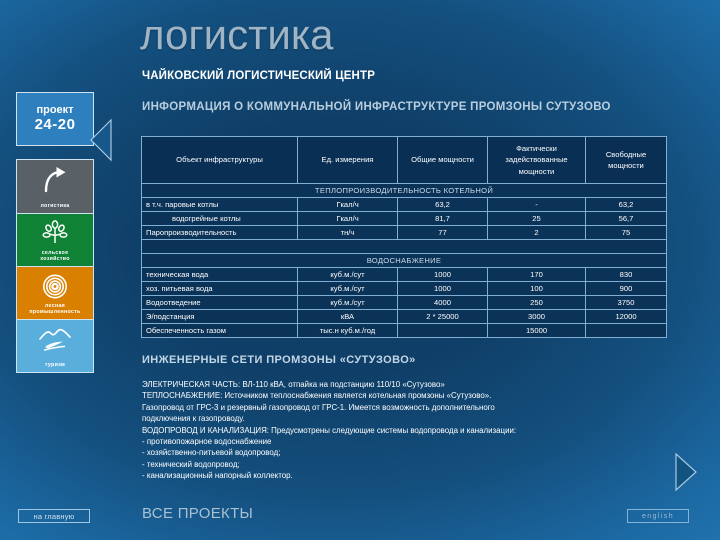  What do you see at coordinates (626, 275) in the screenshot?
I see `cell-free: 830` at bounding box center [626, 275].